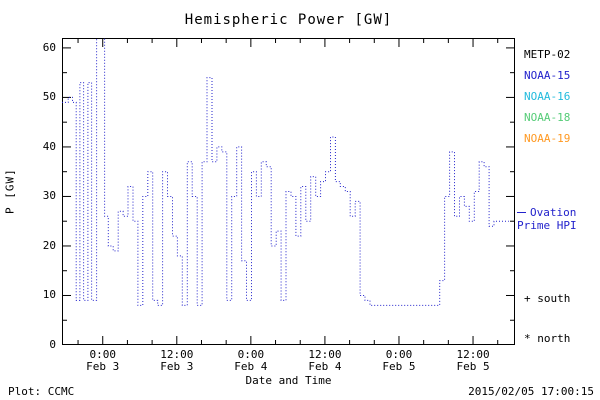  Describe the element at coordinates (527, 338) in the screenshot. I see `star-marker-icon: *` at that location.